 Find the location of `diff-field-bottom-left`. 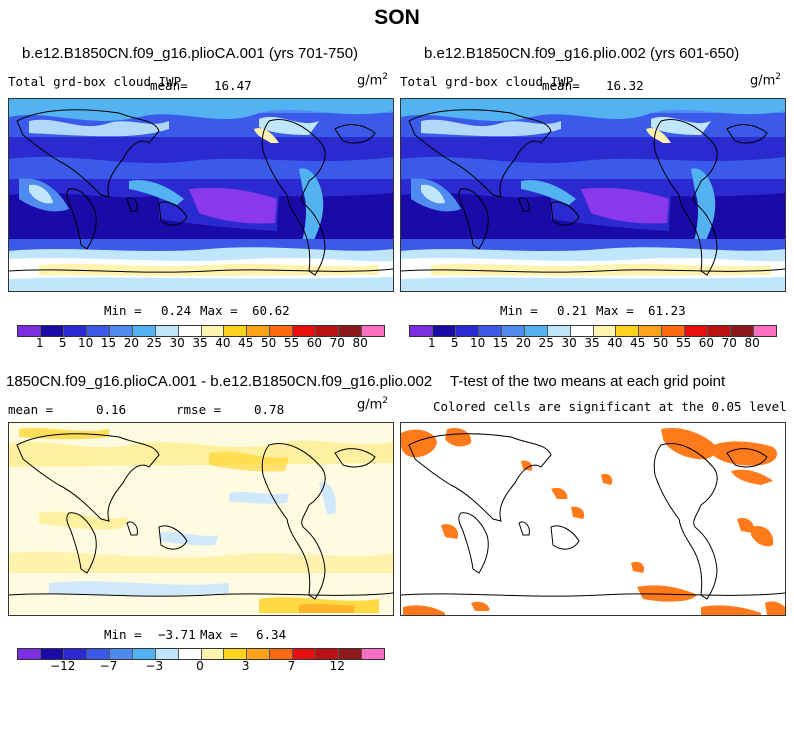

diff-field-bottom-left is located at coordinates (201, 519).